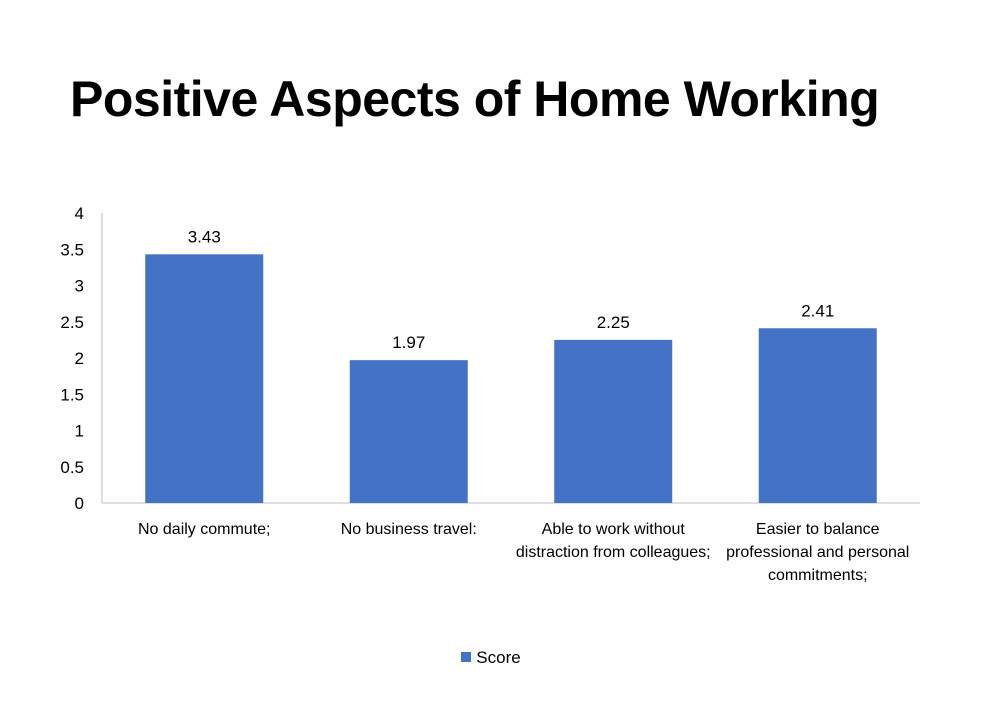  What do you see at coordinates (613, 322) in the screenshot?
I see `data-label: 2.25` at bounding box center [613, 322].